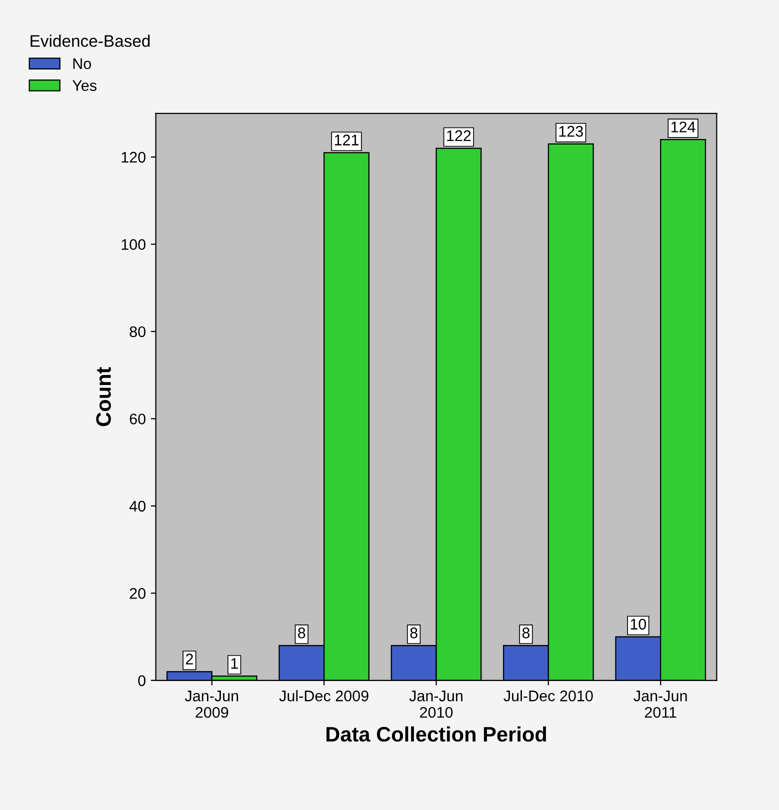 This screenshot has width=779, height=810. Describe the element at coordinates (323, 696) in the screenshot. I see `x-tick-label: Jul-Dec 2009` at that location.